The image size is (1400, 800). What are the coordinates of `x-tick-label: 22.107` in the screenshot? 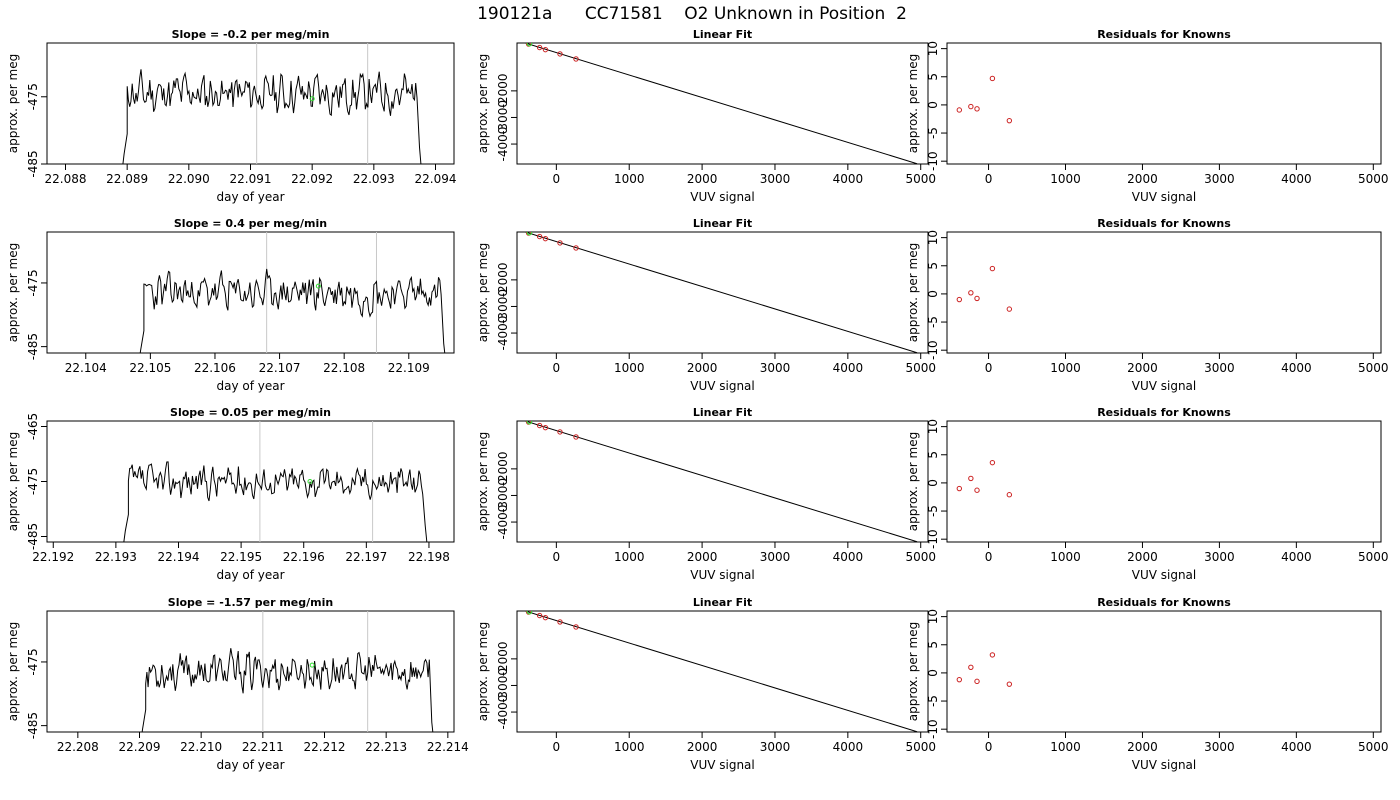 It's located at (280, 368).